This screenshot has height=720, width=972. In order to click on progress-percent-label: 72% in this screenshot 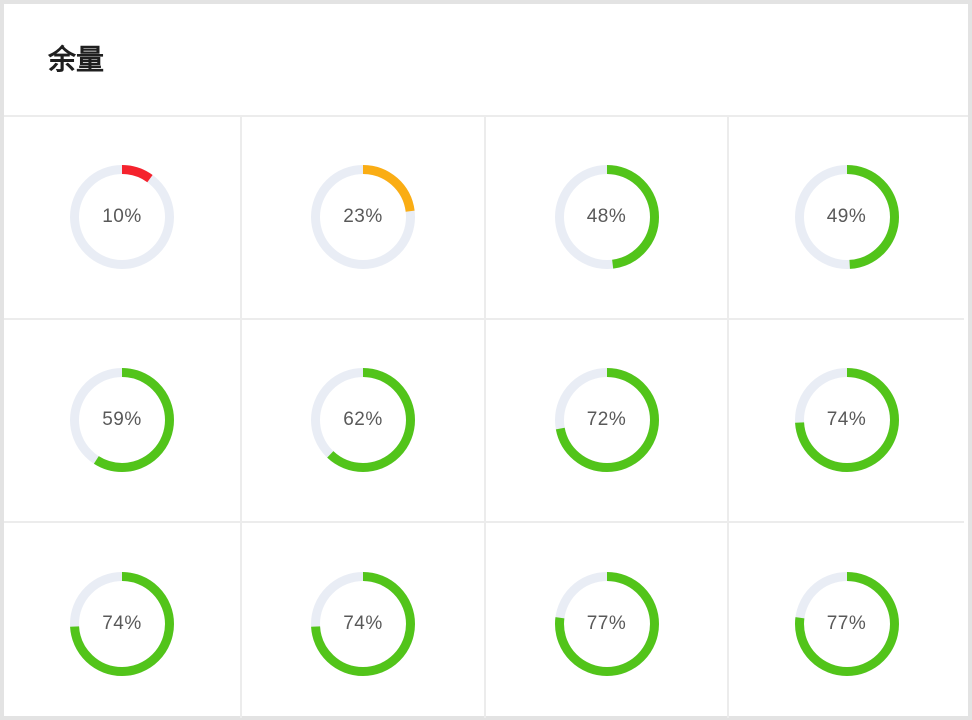, I will do `click(606, 419)`.